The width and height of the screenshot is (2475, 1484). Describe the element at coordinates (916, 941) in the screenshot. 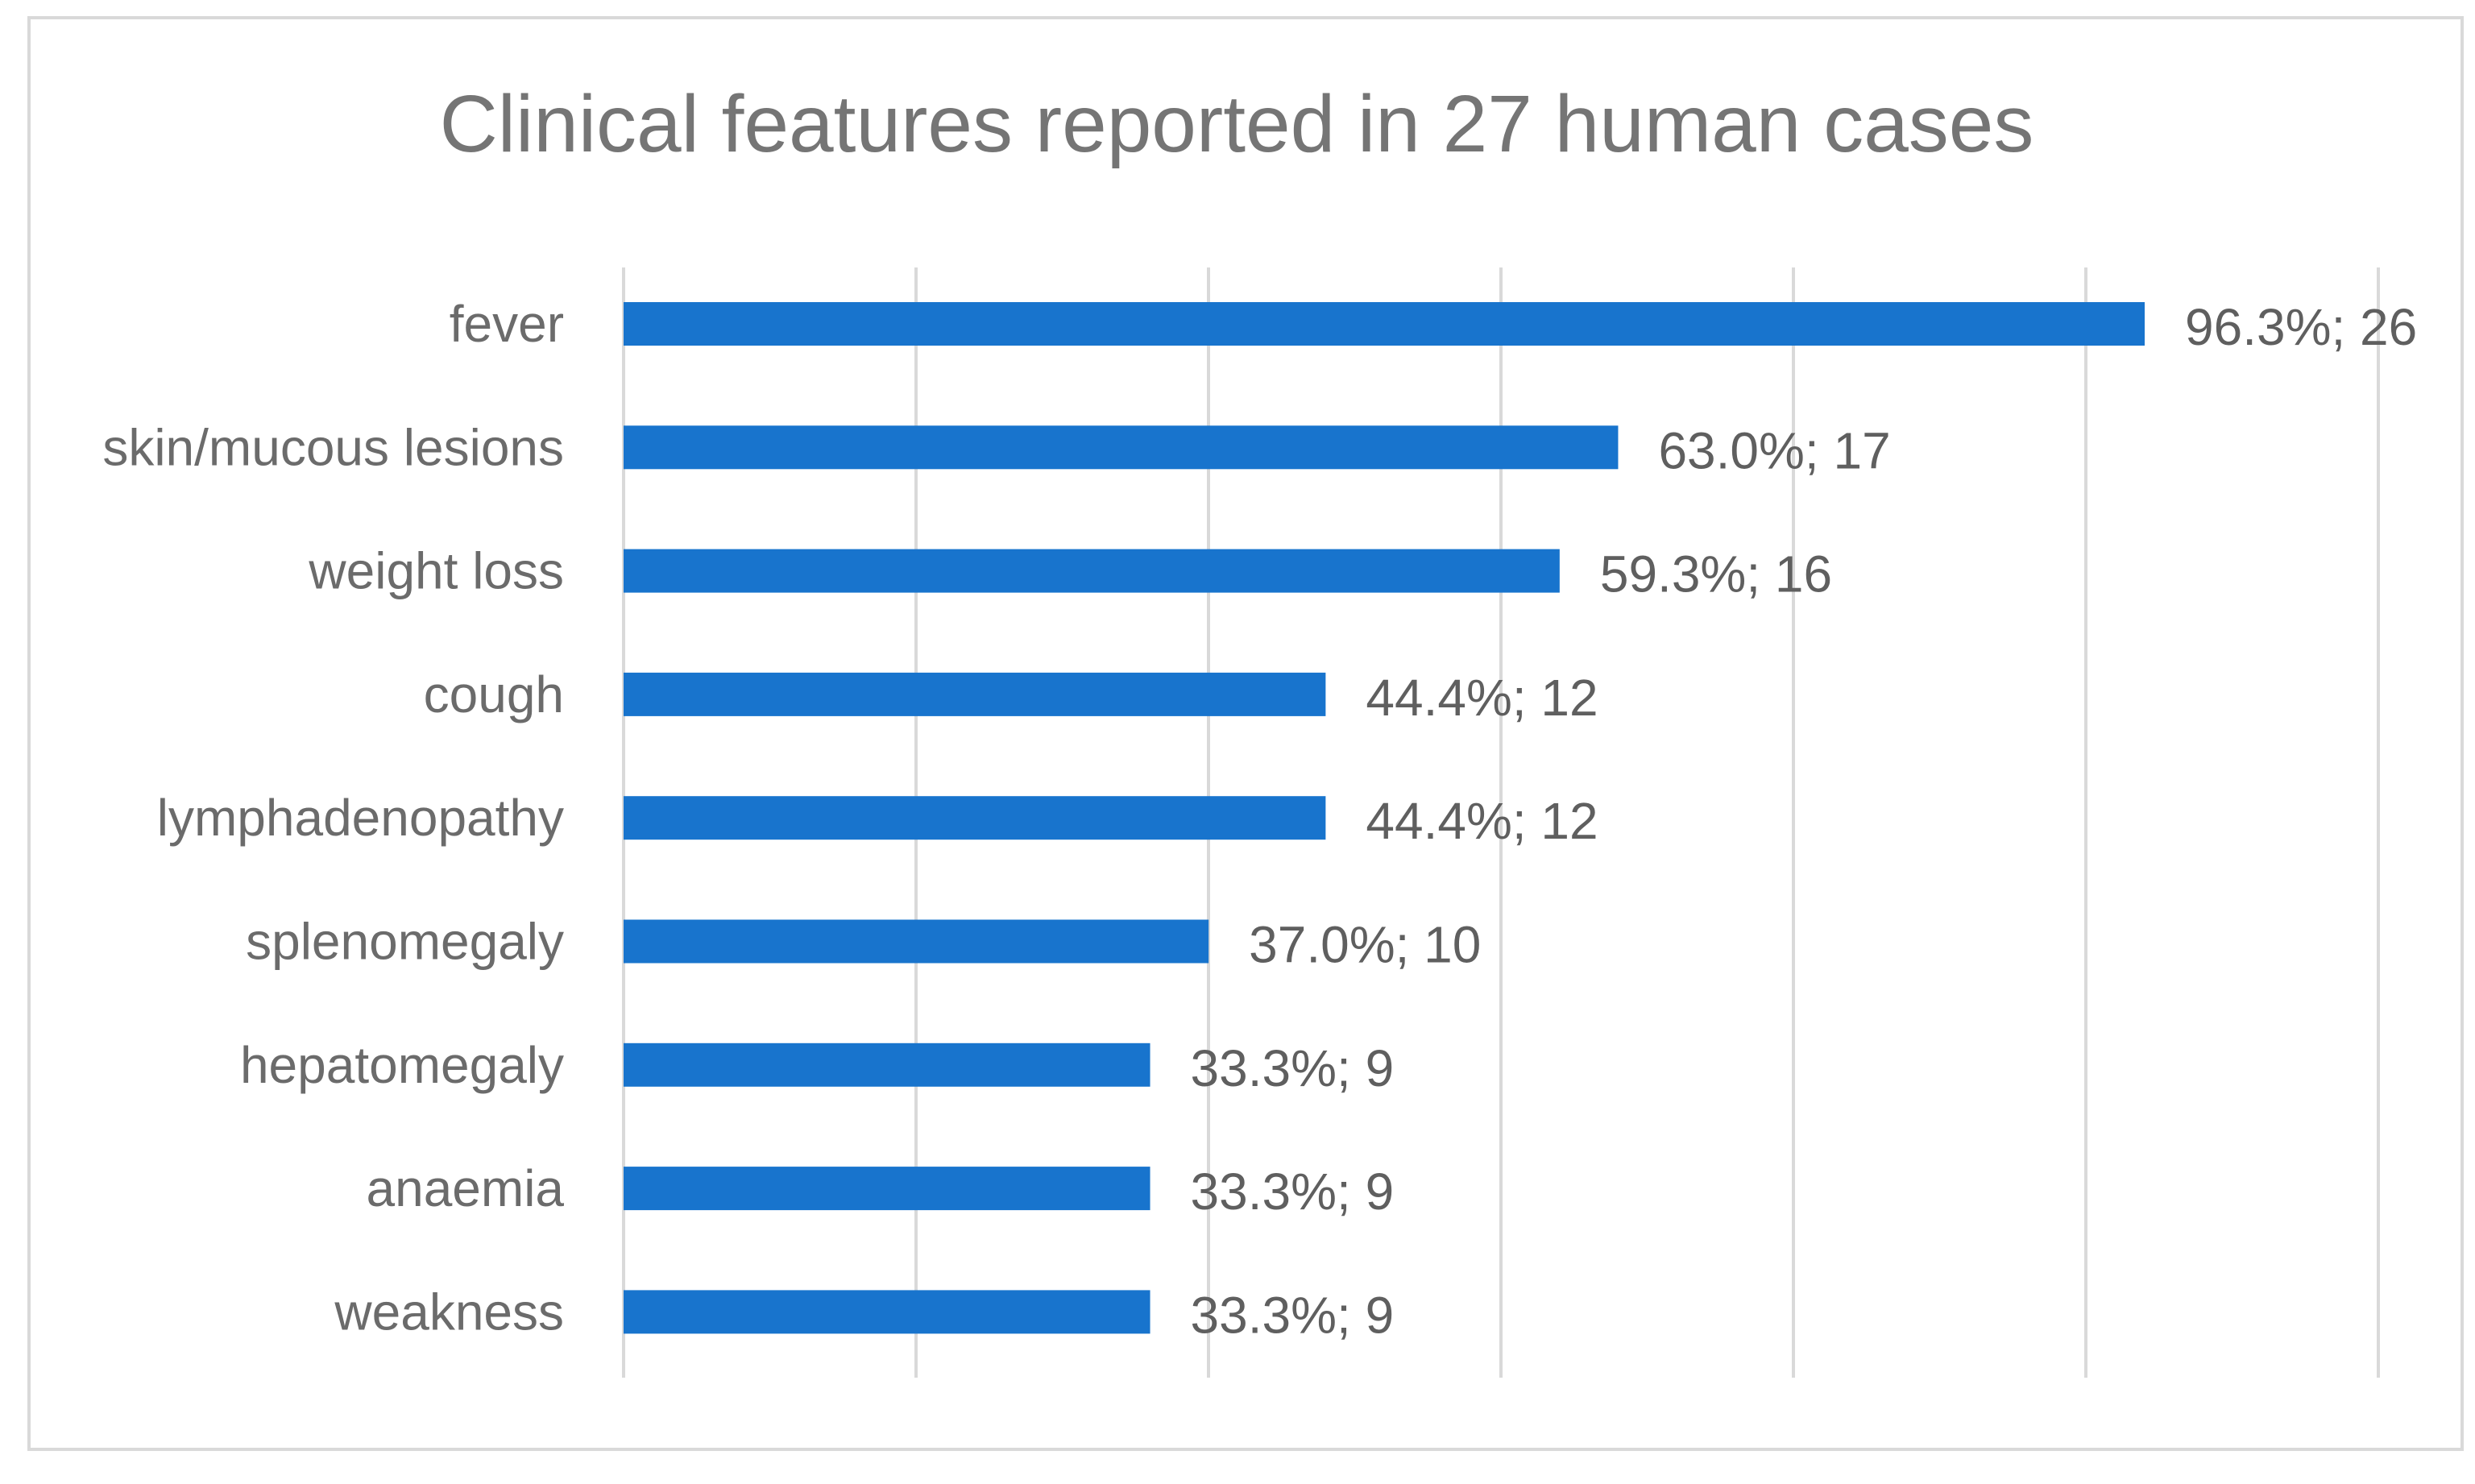

I see `bar-splenomegaly` at that location.